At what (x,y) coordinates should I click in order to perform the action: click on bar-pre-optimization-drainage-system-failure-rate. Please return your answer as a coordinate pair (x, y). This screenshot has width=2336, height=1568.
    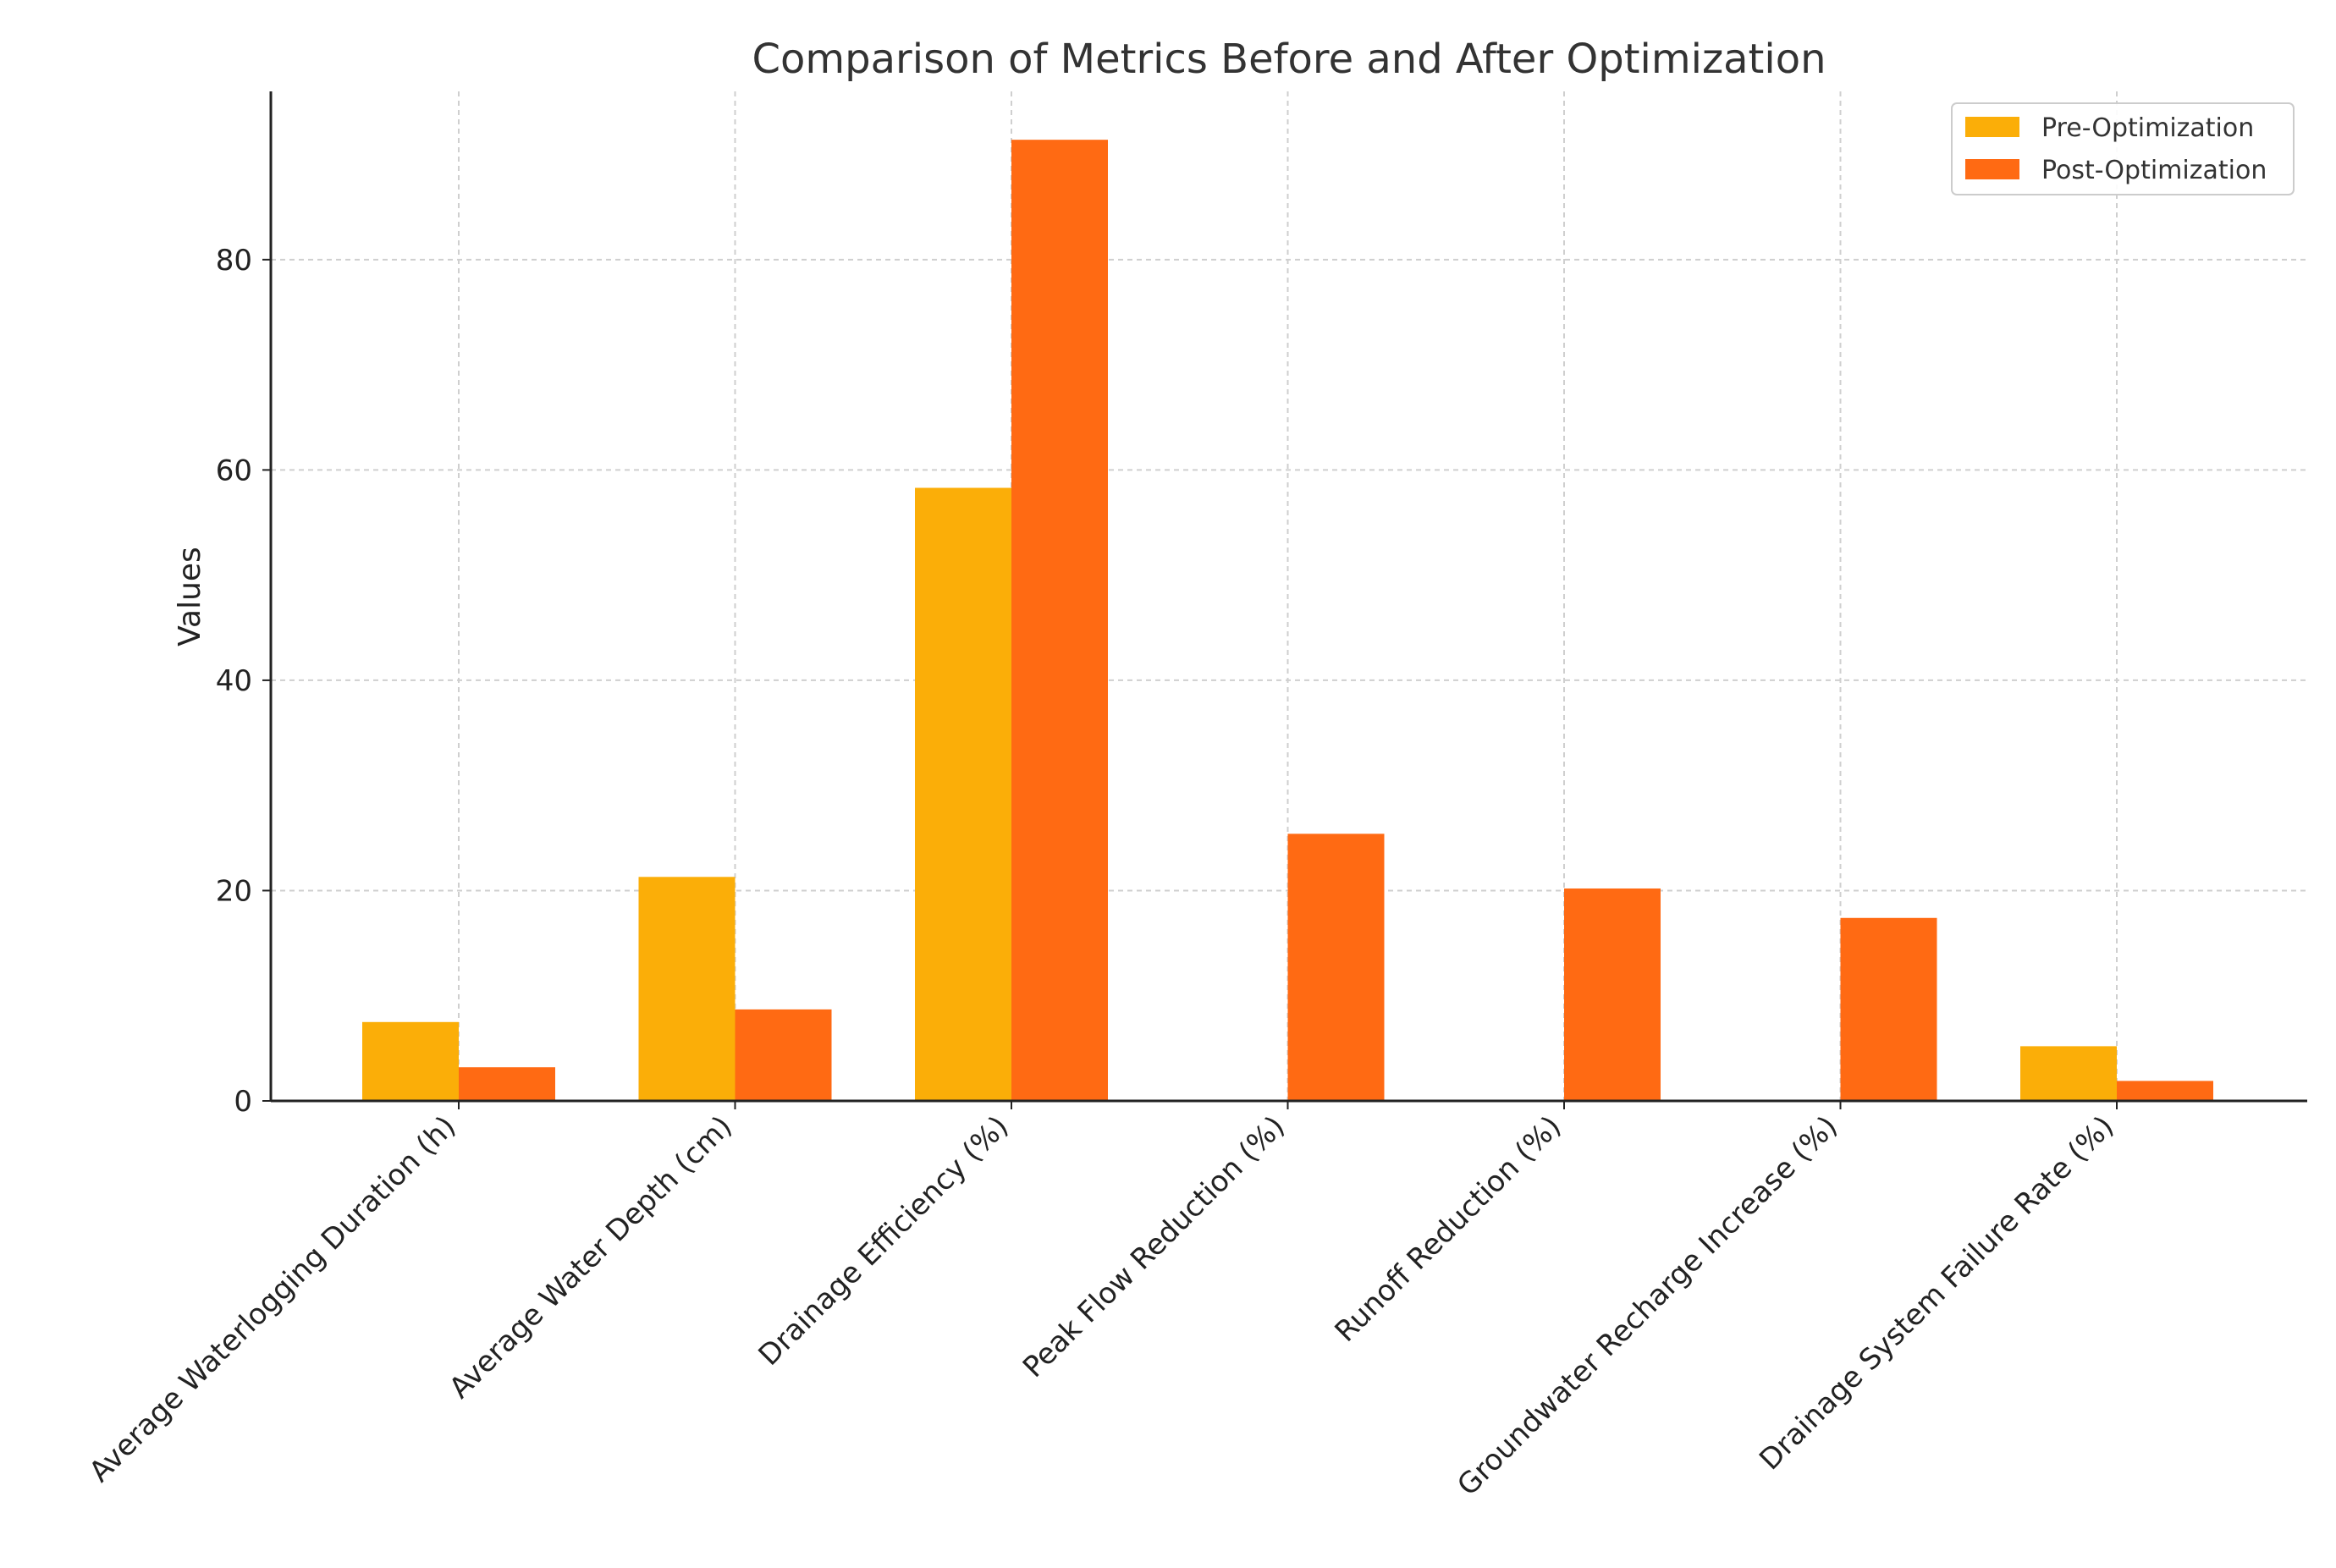
    Looking at the image, I should click on (2068, 1073).